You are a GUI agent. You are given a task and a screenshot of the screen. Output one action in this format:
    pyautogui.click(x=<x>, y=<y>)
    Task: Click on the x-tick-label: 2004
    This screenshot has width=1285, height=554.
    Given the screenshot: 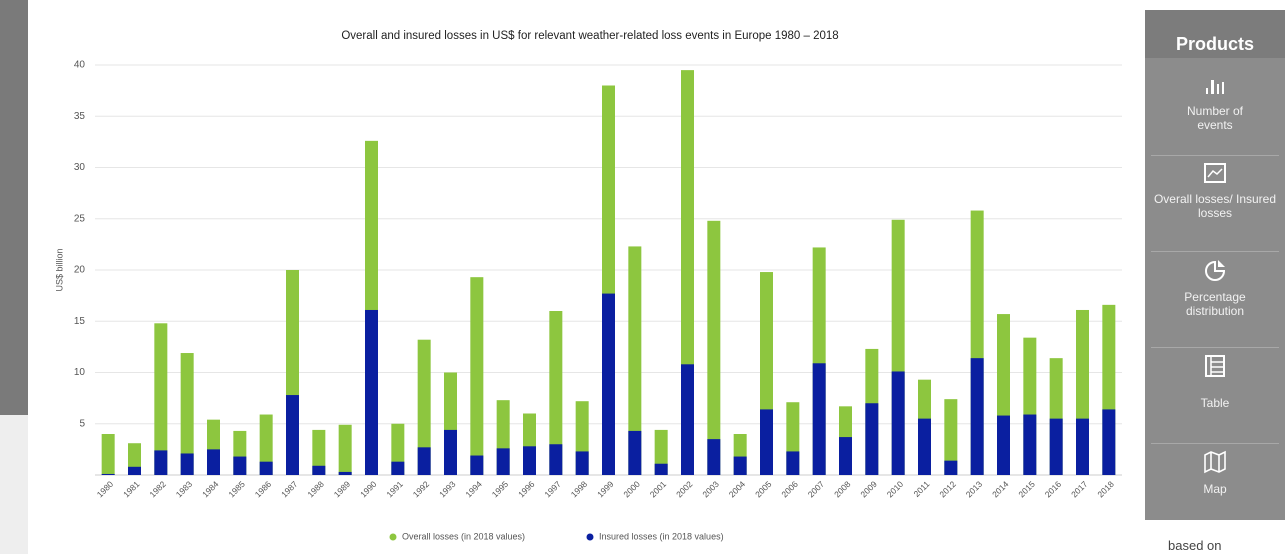 What is the action you would take?
    pyautogui.click(x=737, y=489)
    